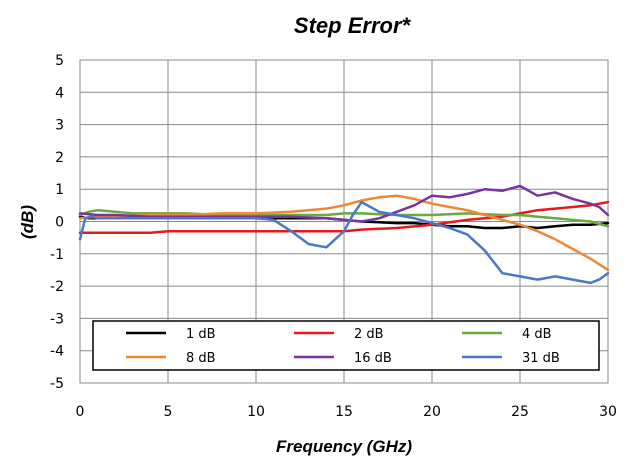 This screenshot has height=462, width=630. I want to click on series-line-2-db, so click(344, 217).